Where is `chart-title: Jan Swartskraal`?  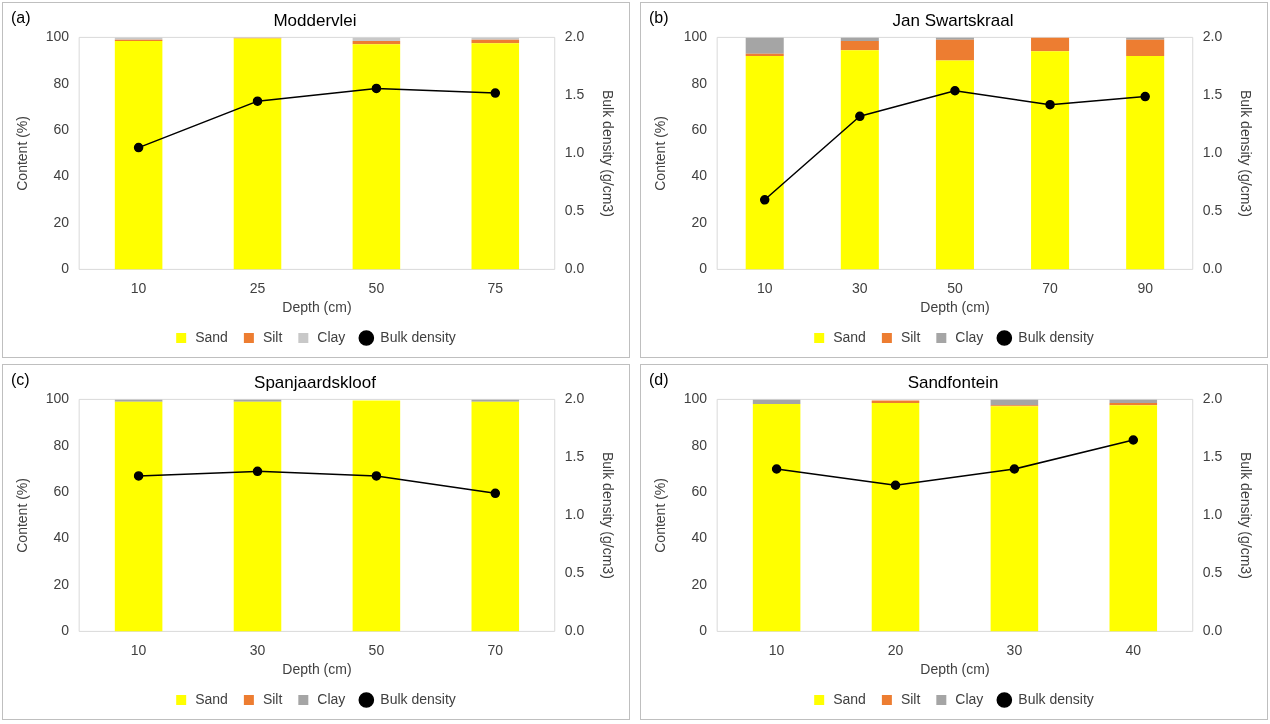
chart-title: Jan Swartskraal is located at coordinates (953, 20).